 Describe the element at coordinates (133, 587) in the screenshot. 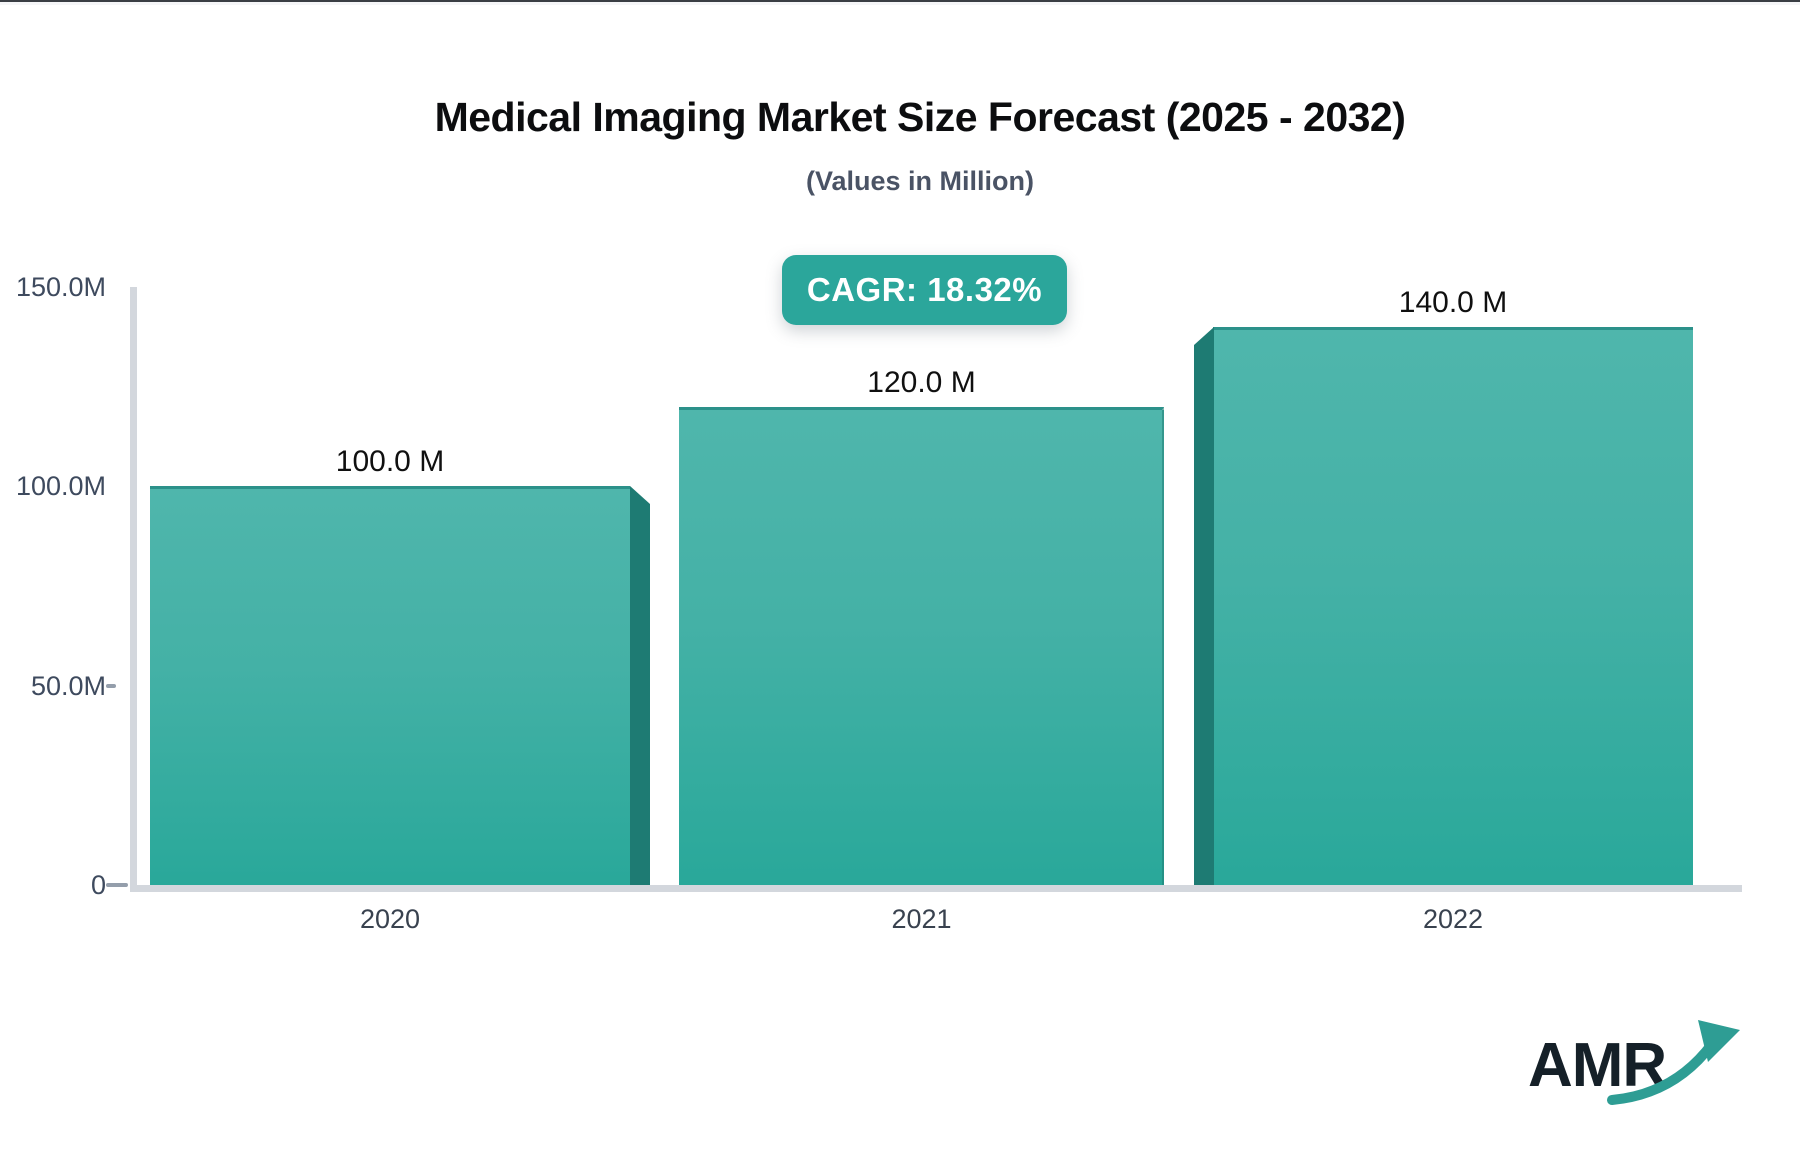

I see `y-axis-line` at that location.